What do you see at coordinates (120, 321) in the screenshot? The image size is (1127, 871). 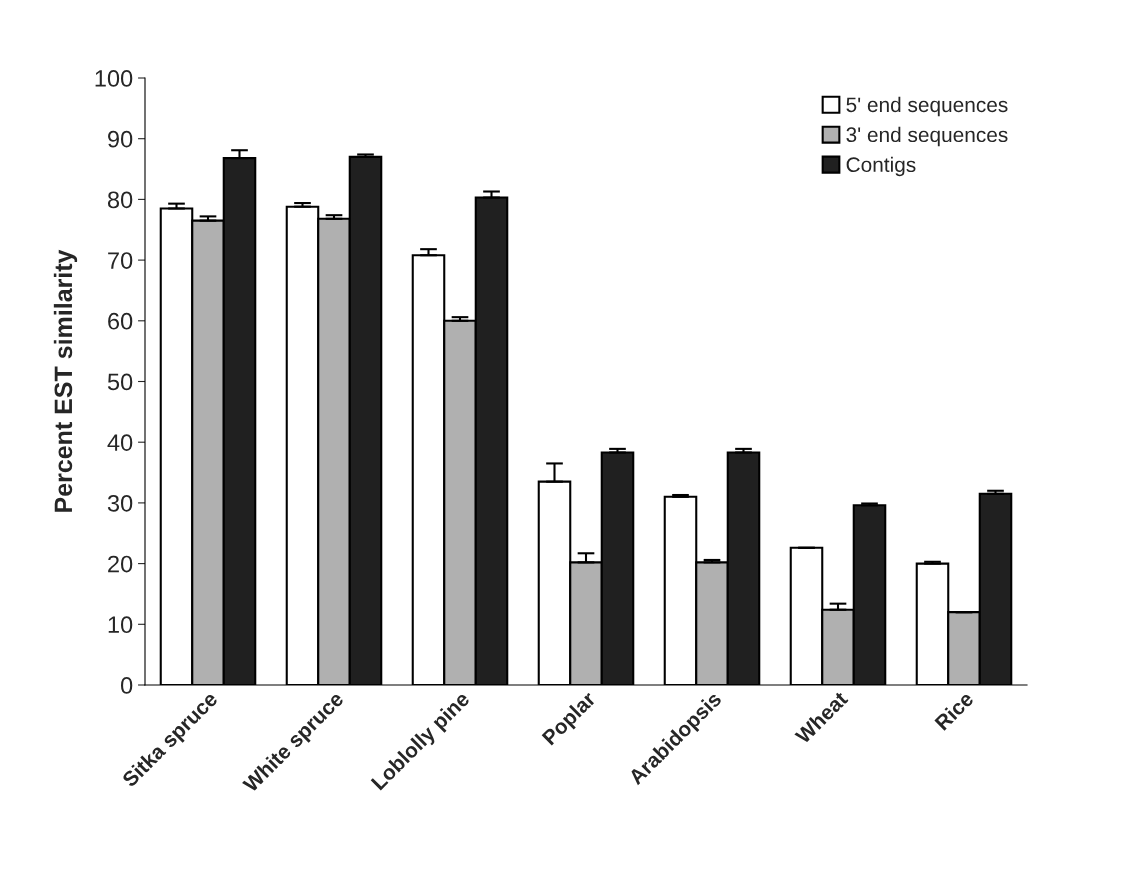 I see `y-tick-label: 60` at bounding box center [120, 321].